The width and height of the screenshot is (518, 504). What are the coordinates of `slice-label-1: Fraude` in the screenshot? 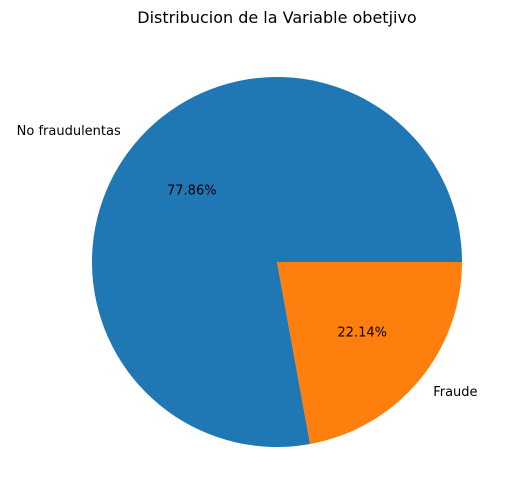 It's located at (455, 392).